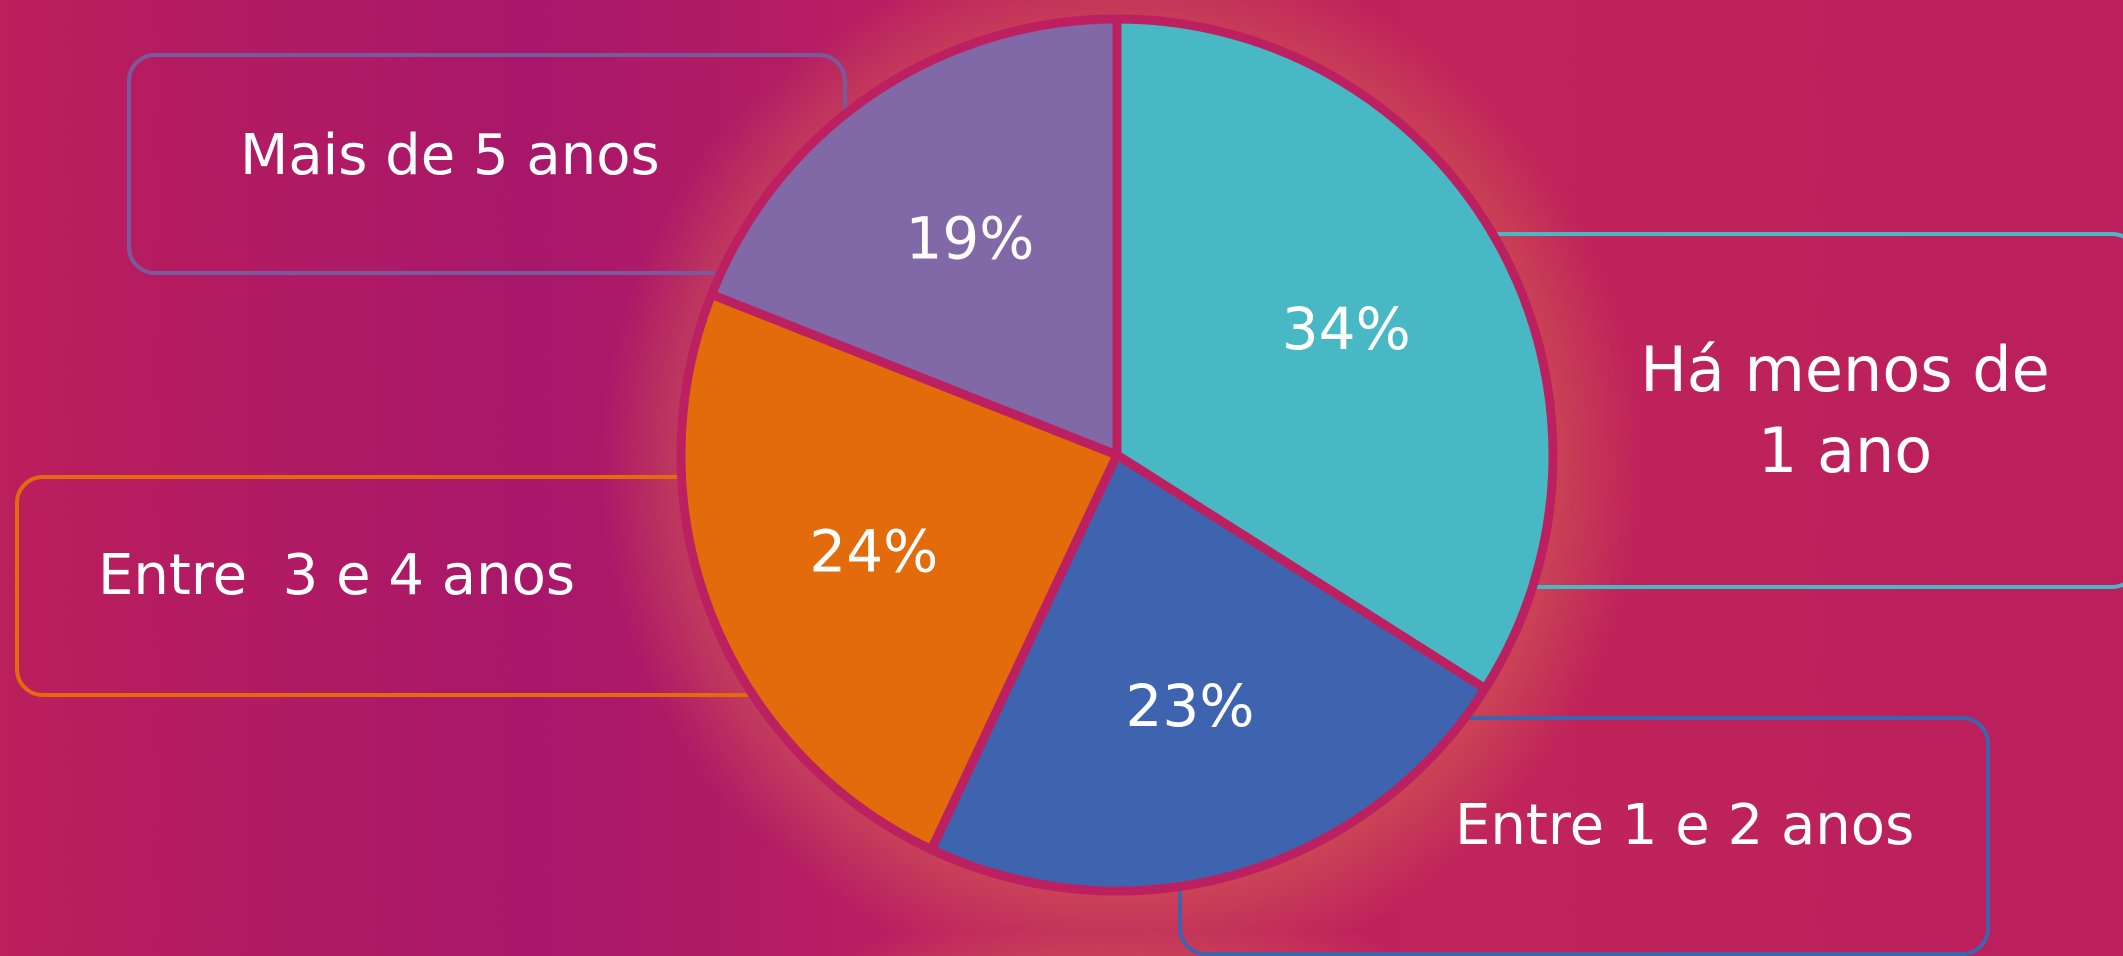  What do you see at coordinates (969, 239) in the screenshot?
I see `pie-slice-label-3: 19%` at bounding box center [969, 239].